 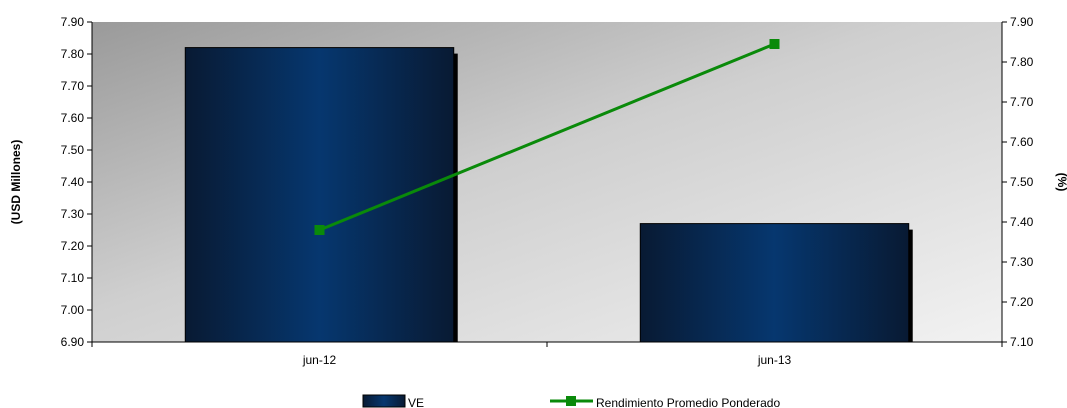 I want to click on y2-axis-title: (%), so click(x=1061, y=182).